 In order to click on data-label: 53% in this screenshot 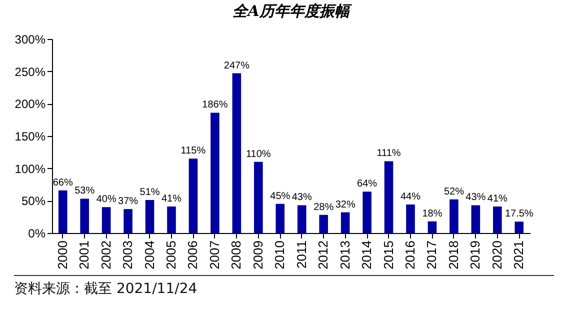, I will do `click(84, 191)`.